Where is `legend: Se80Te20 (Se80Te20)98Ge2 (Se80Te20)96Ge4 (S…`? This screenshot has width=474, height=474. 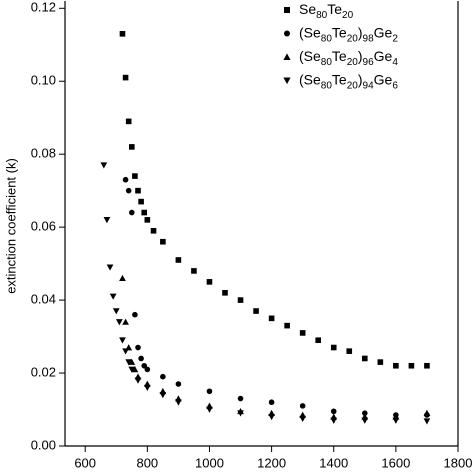 legend: Se80Te20 (Se80Te20)98Ge2 (Se80Te20)96Ge4 (S… is located at coordinates (340, 46).